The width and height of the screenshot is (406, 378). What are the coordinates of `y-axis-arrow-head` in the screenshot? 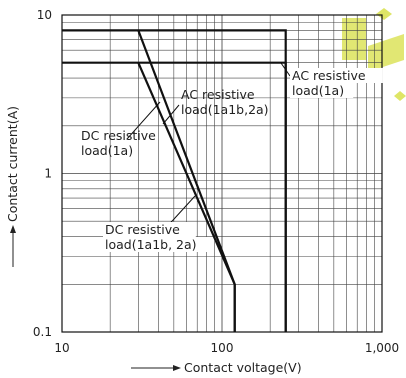 It's located at (13, 229).